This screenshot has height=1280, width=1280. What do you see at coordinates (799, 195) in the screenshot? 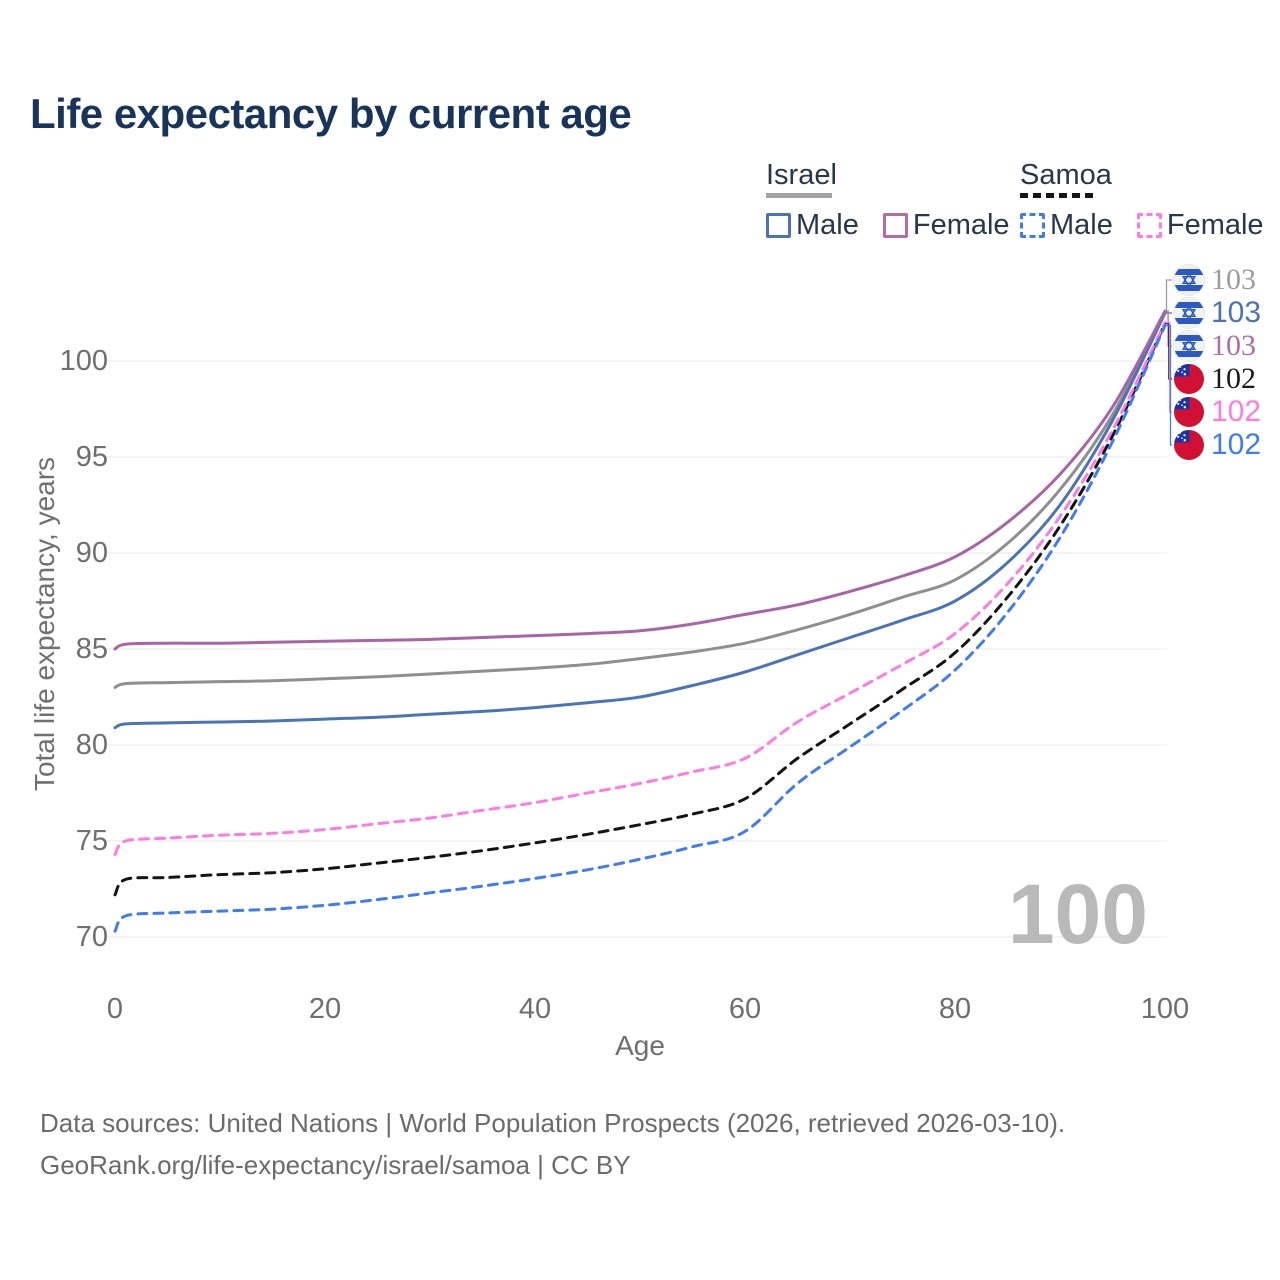
I see `israel-total-line-swatch` at bounding box center [799, 195].